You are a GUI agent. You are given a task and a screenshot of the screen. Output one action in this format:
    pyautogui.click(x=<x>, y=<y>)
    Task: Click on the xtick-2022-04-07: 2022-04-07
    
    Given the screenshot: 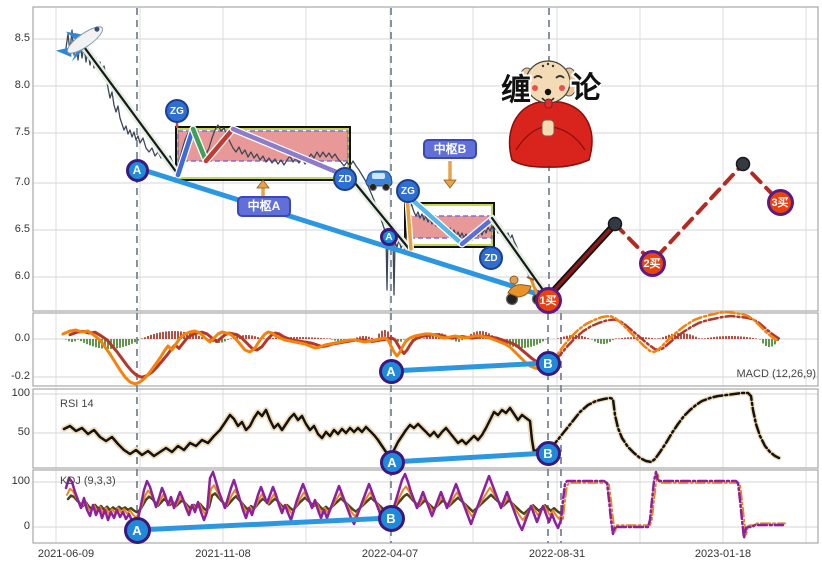 What is the action you would take?
    pyautogui.click(x=390, y=554)
    